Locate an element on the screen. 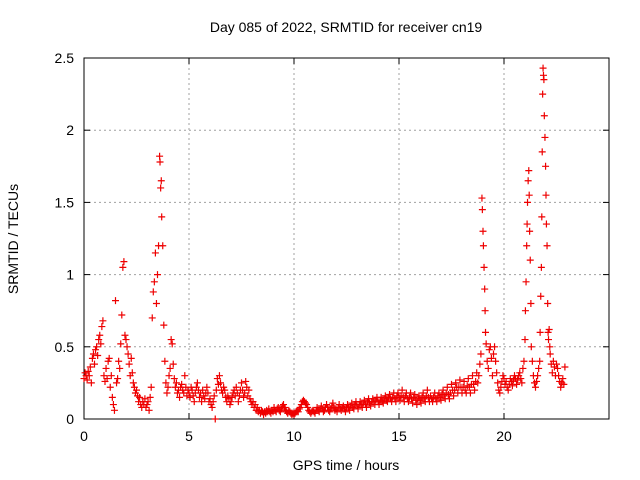 This screenshot has height=480, width=640. y-tick-label: 0.5 is located at coordinates (65, 347).